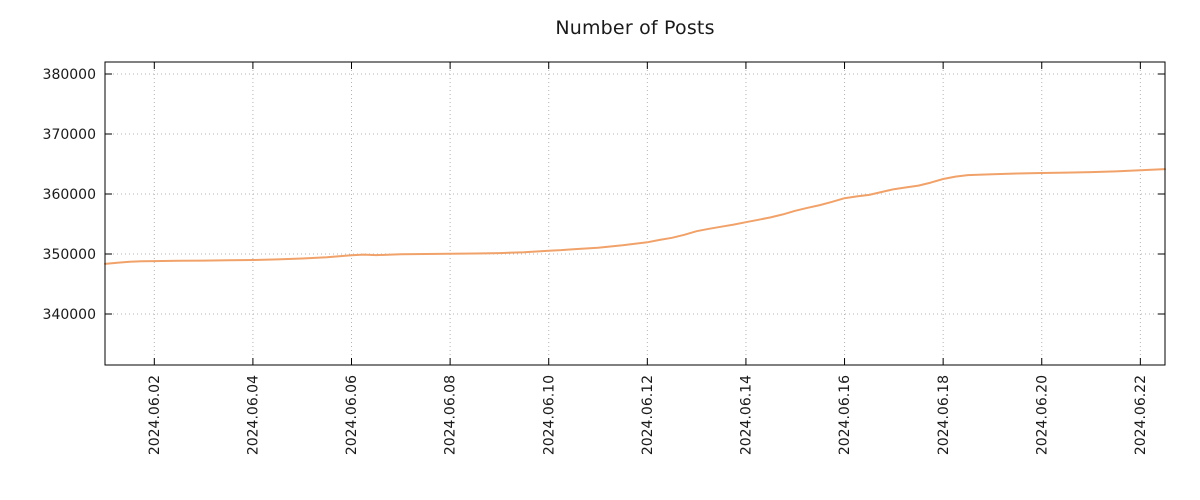 This screenshot has height=500, width=1200. Describe the element at coordinates (69, 75) in the screenshot. I see `y-tick-label: 380000` at that location.